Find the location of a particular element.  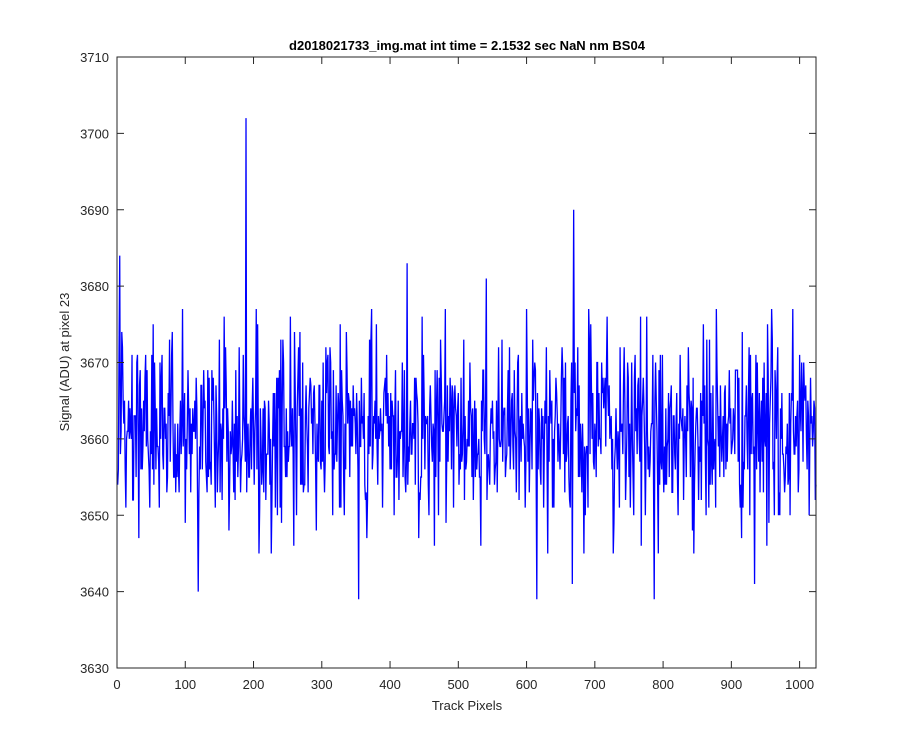

y-tick-label: 3710 is located at coordinates (94, 57).